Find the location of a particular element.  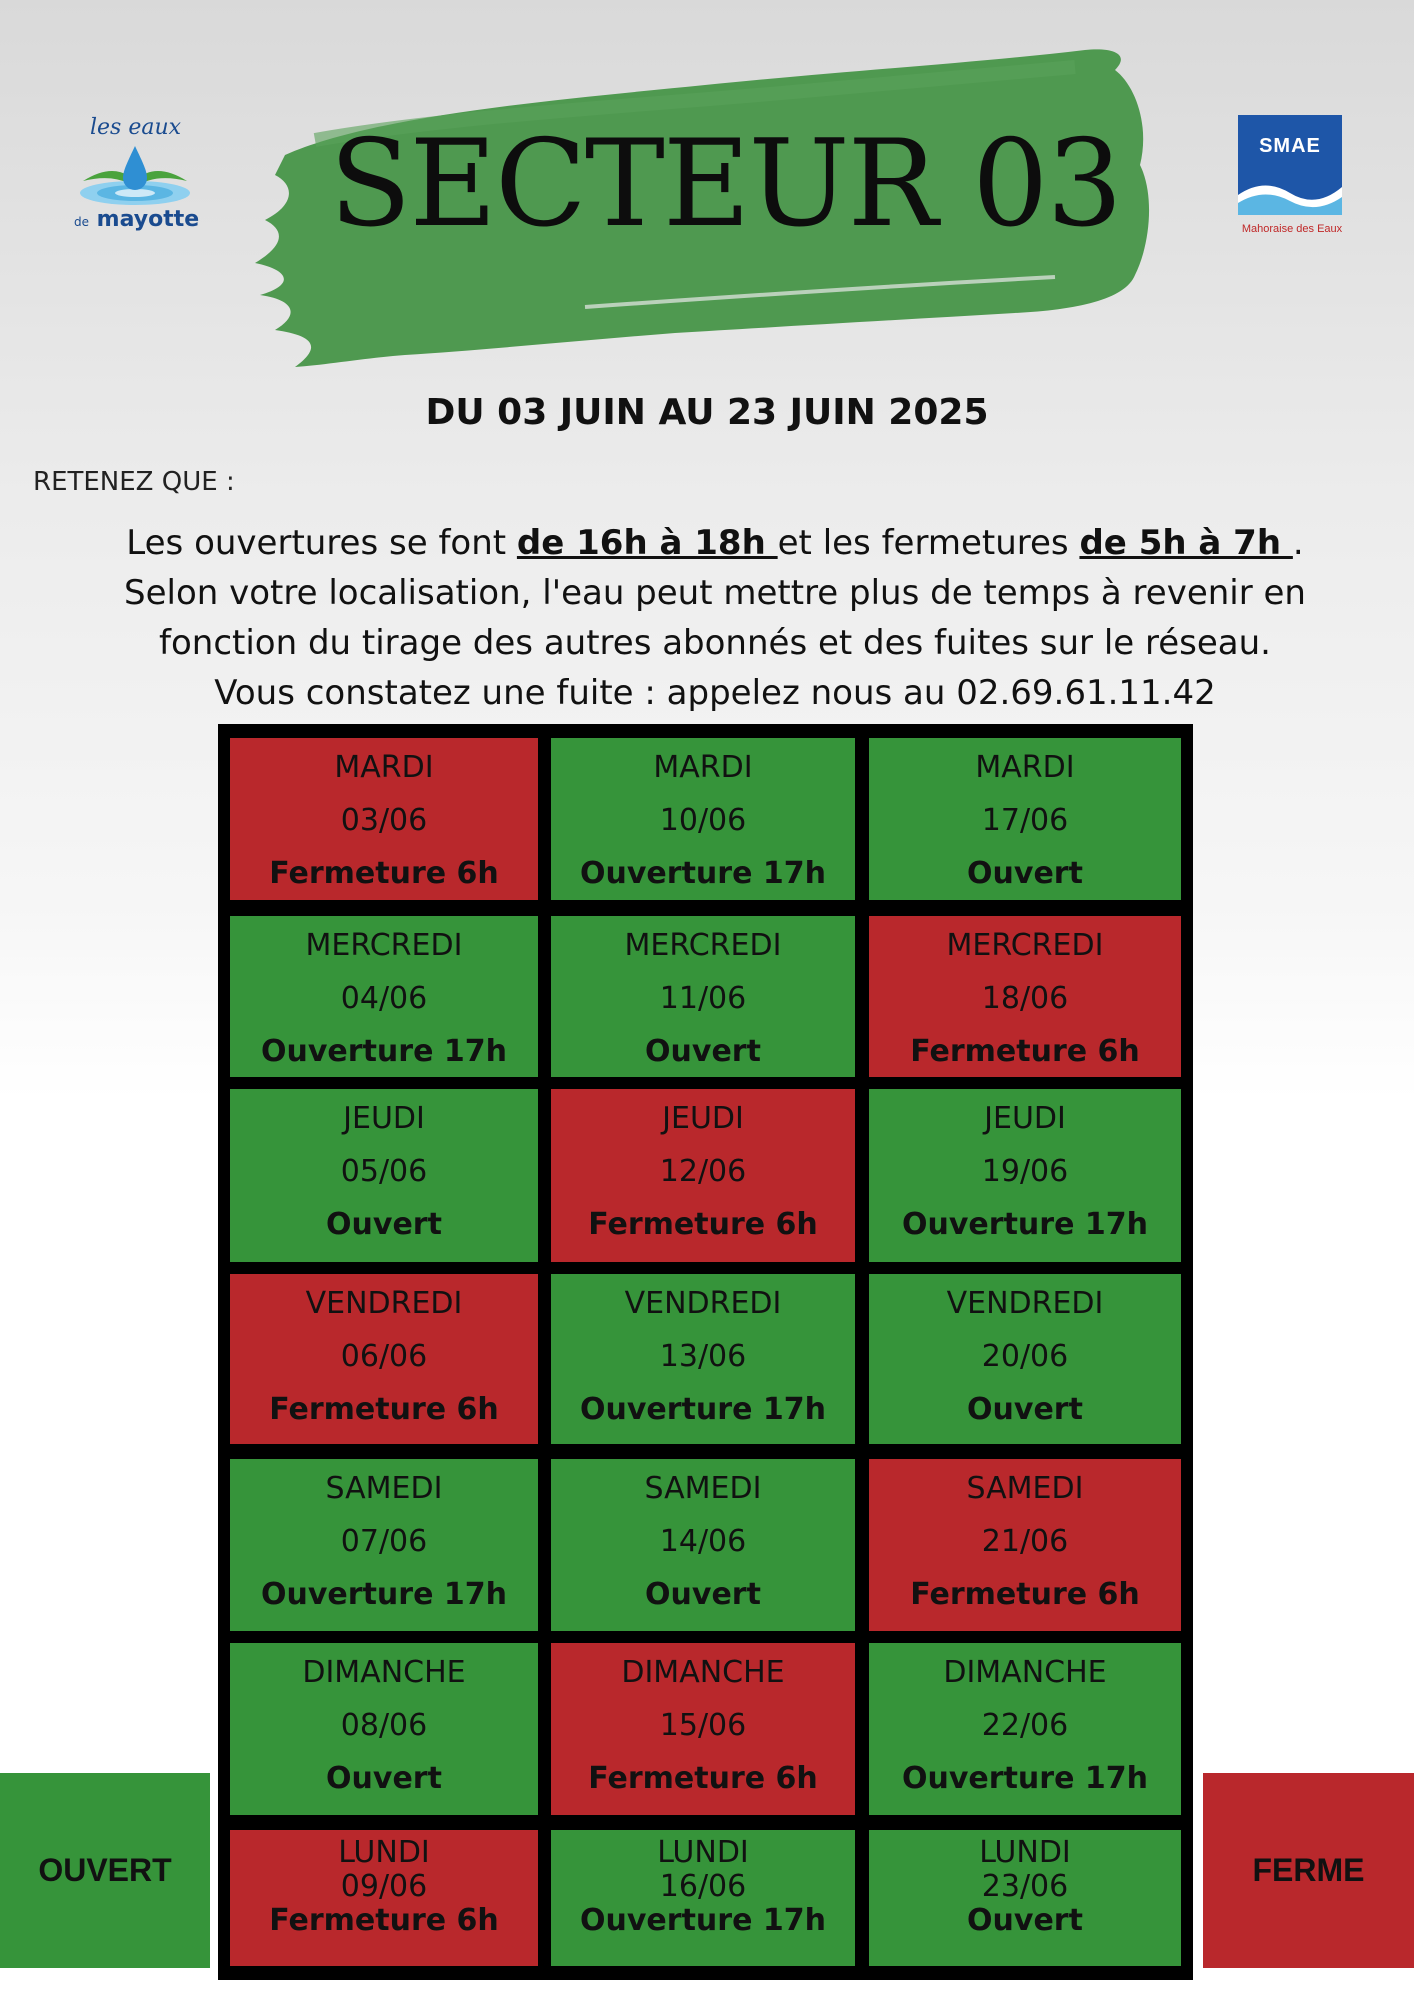

schedule-cell-22-06: DIMANCHE 22/06 Ouverture 17h is located at coordinates (1025, 1729).